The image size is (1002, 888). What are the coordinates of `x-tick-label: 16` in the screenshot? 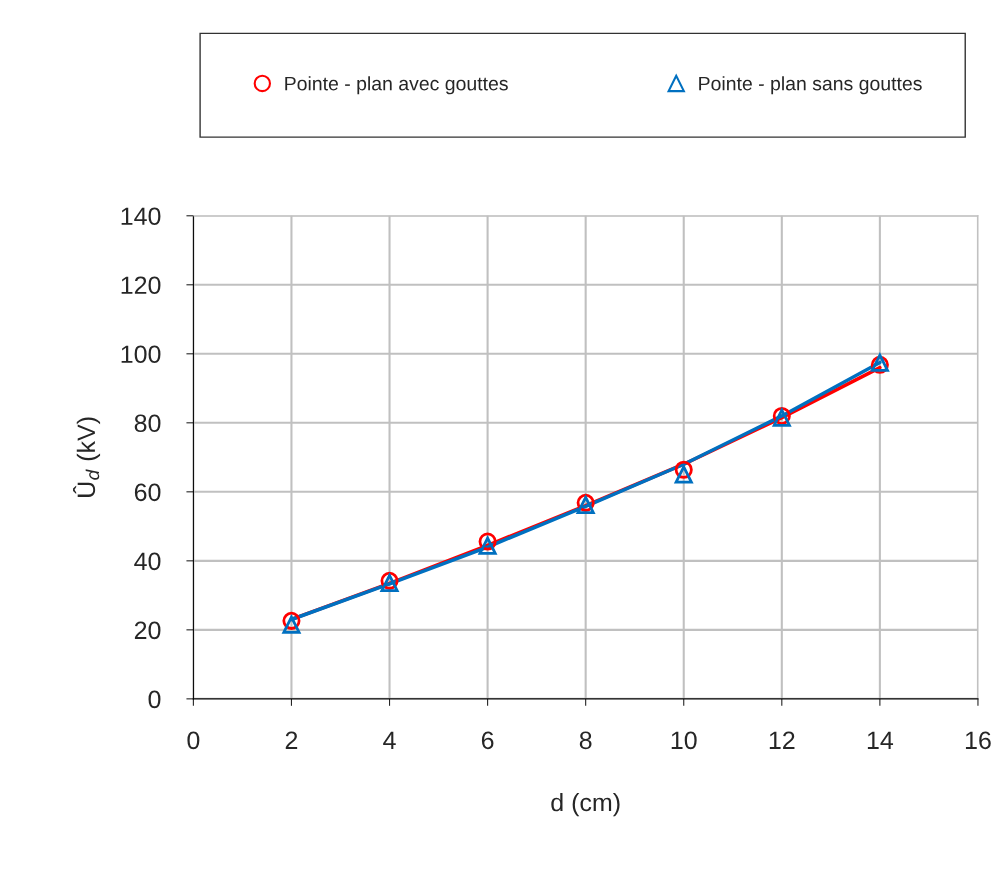 It's located at (978, 740).